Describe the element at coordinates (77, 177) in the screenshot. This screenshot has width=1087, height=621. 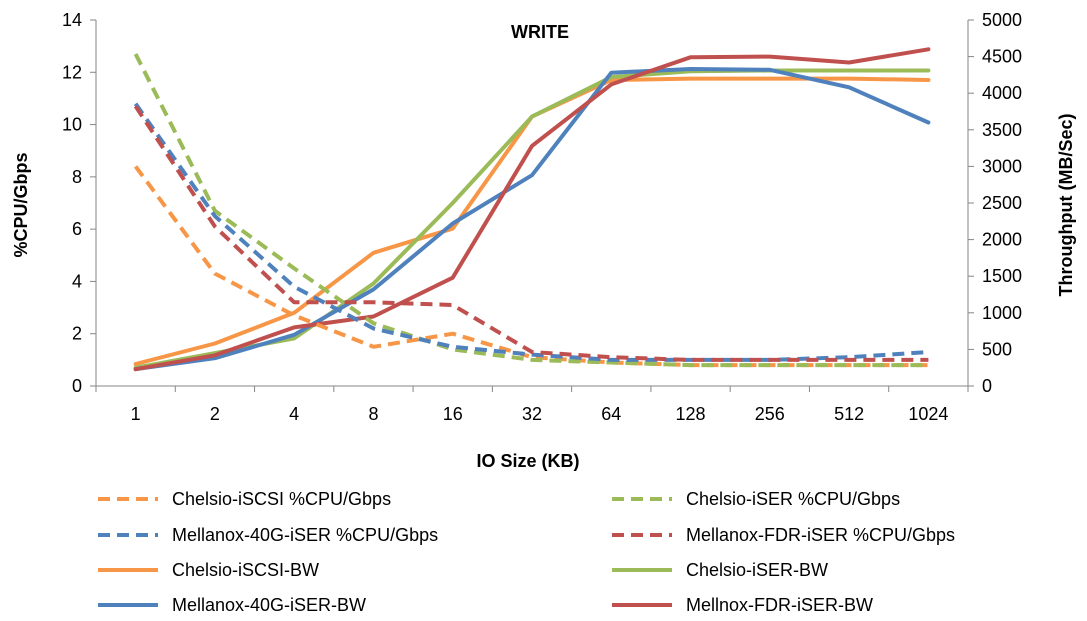
I see `y-left-tick-label: 8` at that location.